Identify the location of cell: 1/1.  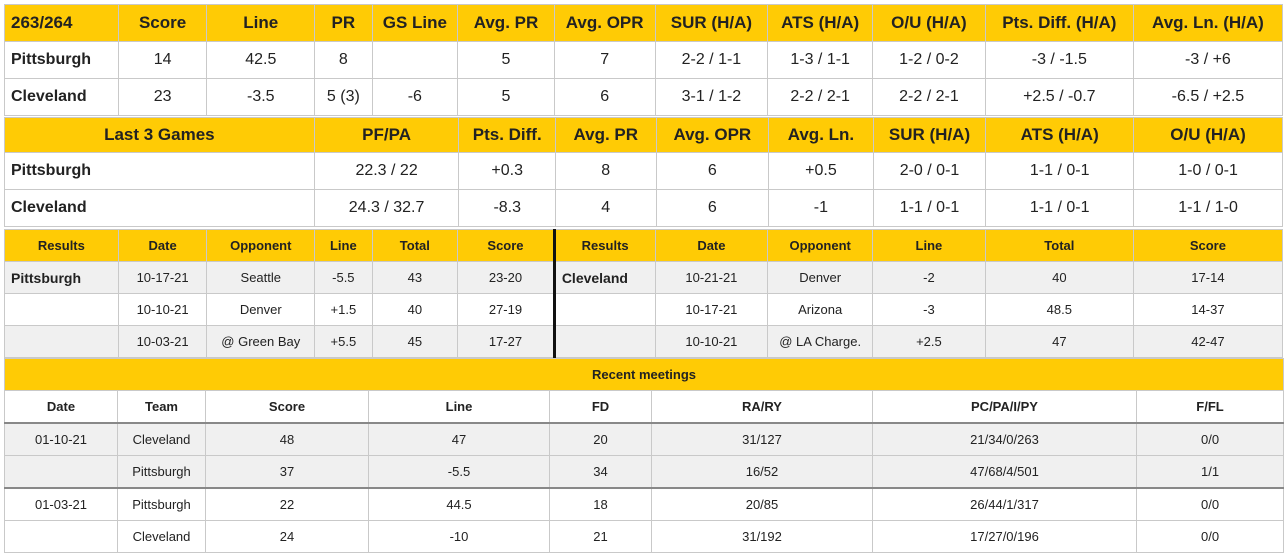
(1210, 472).